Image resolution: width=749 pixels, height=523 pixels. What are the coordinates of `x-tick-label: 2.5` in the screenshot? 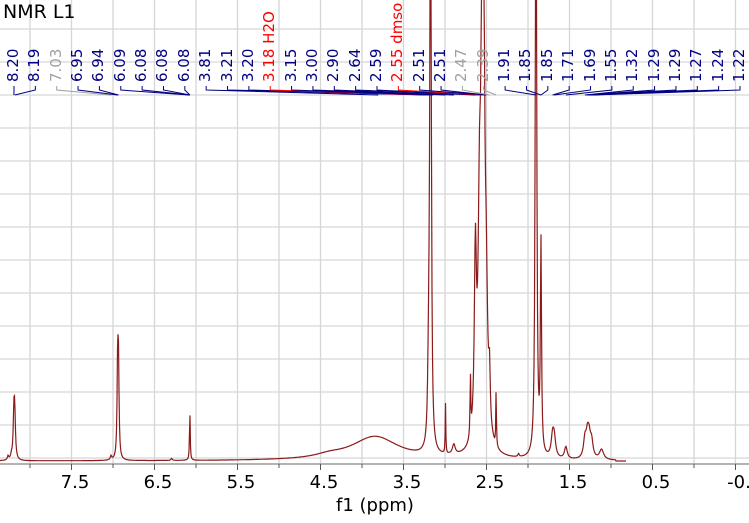 It's located at (490, 482).